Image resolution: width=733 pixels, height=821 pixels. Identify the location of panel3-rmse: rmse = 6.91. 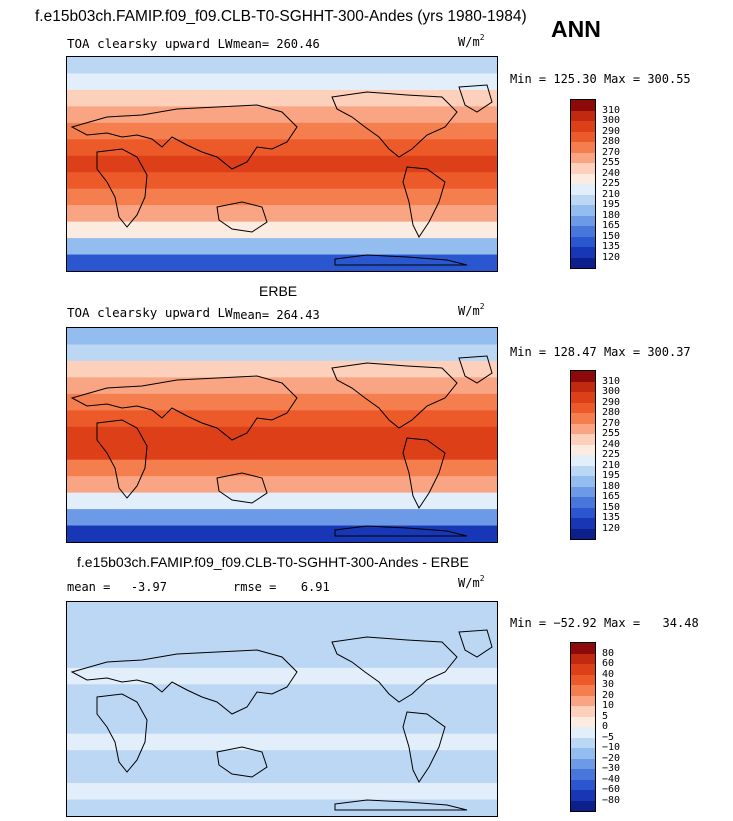
(281, 587).